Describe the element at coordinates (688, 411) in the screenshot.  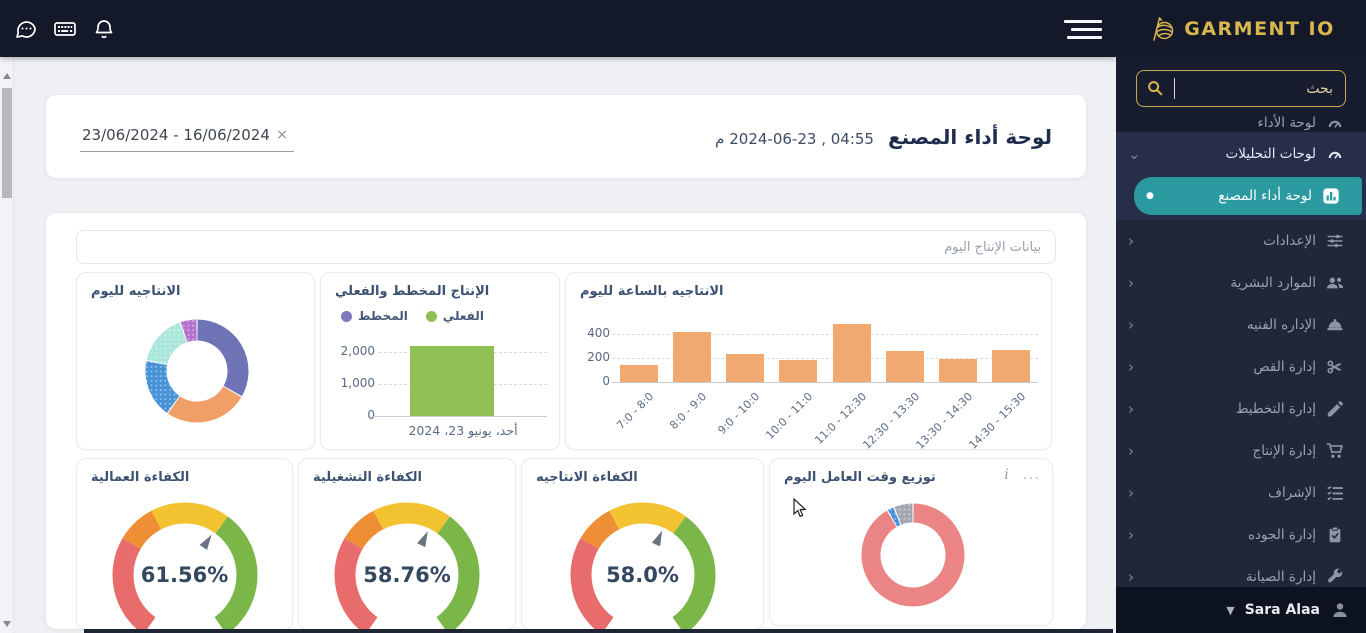
I see `x-axis-category-label: 8:0 - 9:0` at that location.